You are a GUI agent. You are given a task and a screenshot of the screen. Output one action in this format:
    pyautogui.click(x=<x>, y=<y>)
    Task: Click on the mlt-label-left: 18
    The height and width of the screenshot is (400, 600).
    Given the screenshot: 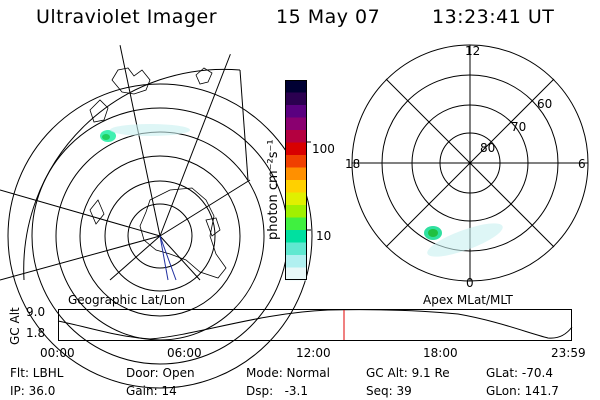 What is the action you would take?
    pyautogui.click(x=353, y=164)
    